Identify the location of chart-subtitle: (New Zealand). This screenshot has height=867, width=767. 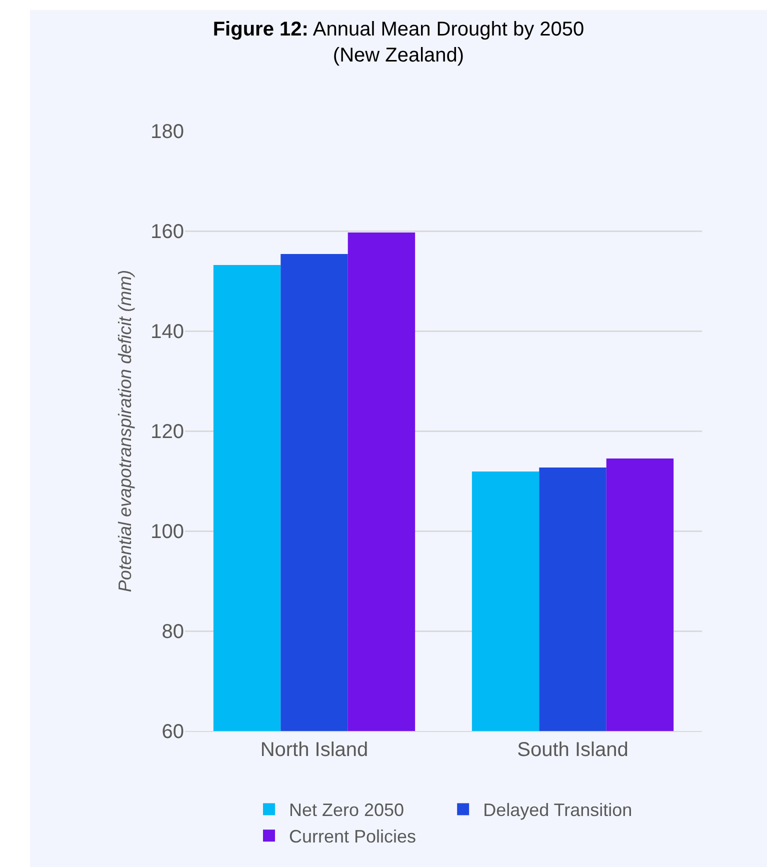
(398, 55).